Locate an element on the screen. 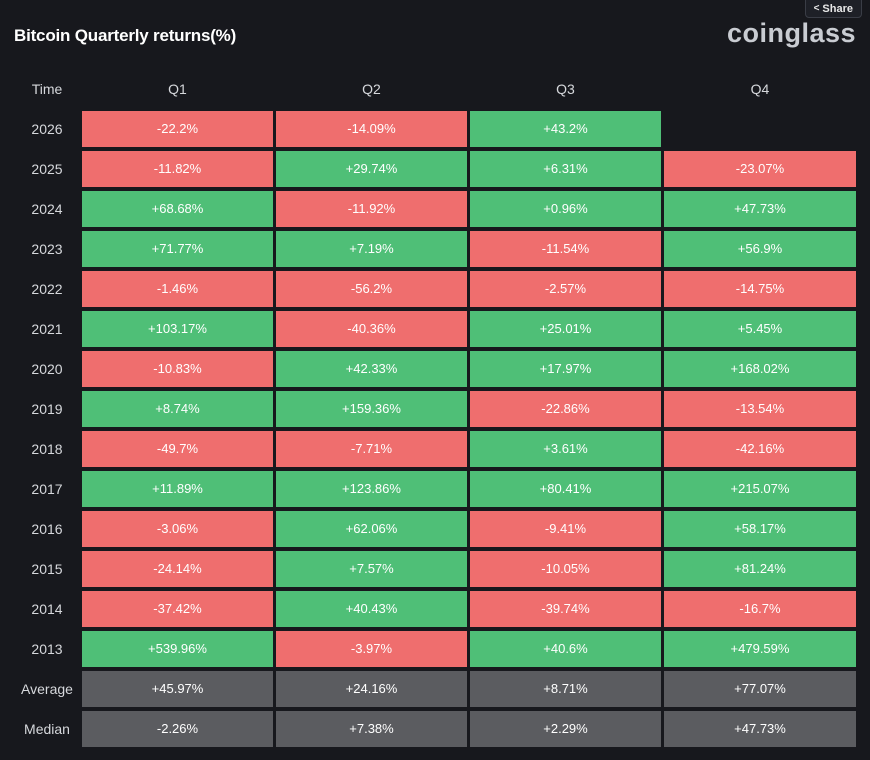 The width and height of the screenshot is (870, 760). column-header-q3: Q3 is located at coordinates (565, 89).